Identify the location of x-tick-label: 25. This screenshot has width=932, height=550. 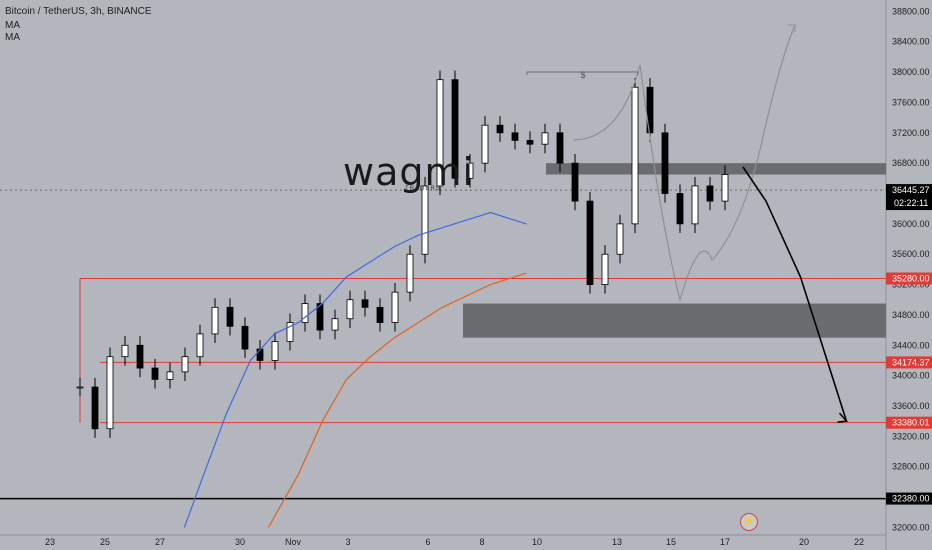
(105, 542).